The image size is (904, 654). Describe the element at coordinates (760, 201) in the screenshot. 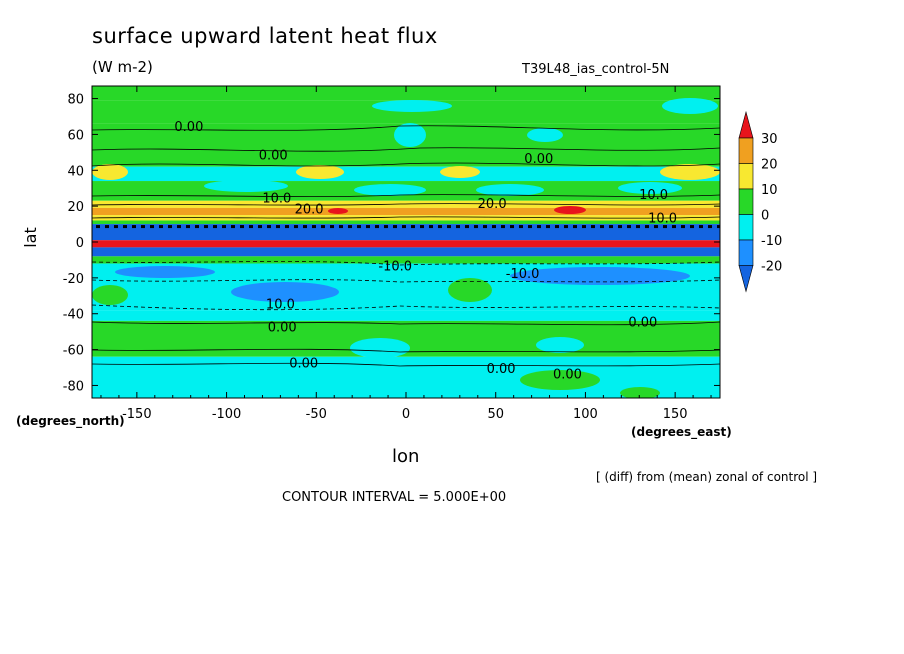

I see `colorbar: 30 20 10 0 -10 -20` at that location.